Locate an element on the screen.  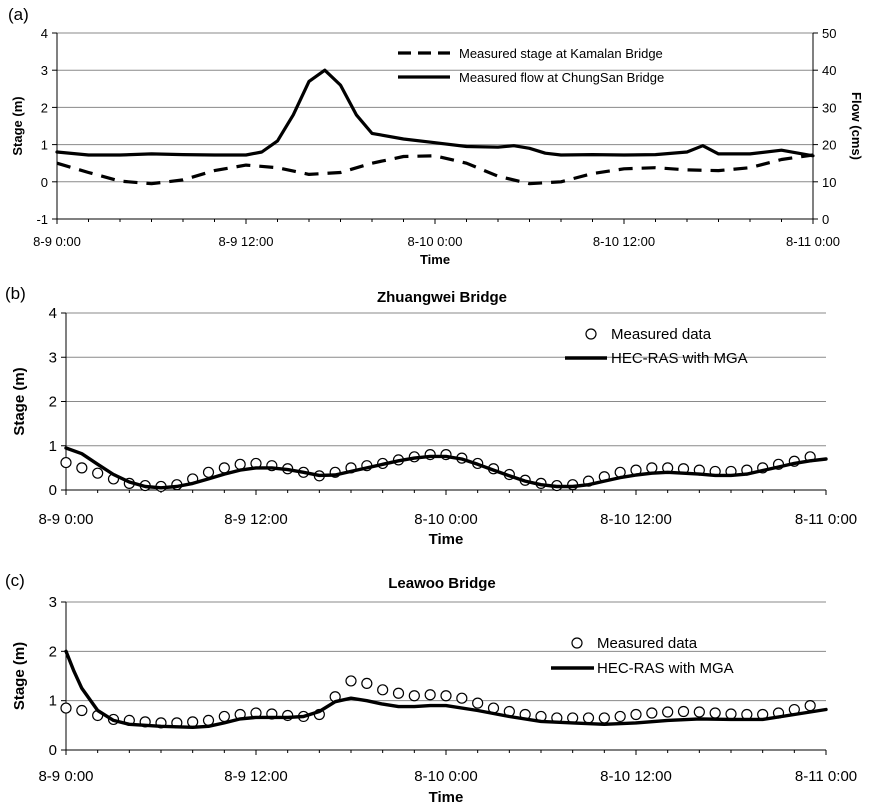
legend-label: Measured stage at Kamalan Bridge is located at coordinates (561, 53).